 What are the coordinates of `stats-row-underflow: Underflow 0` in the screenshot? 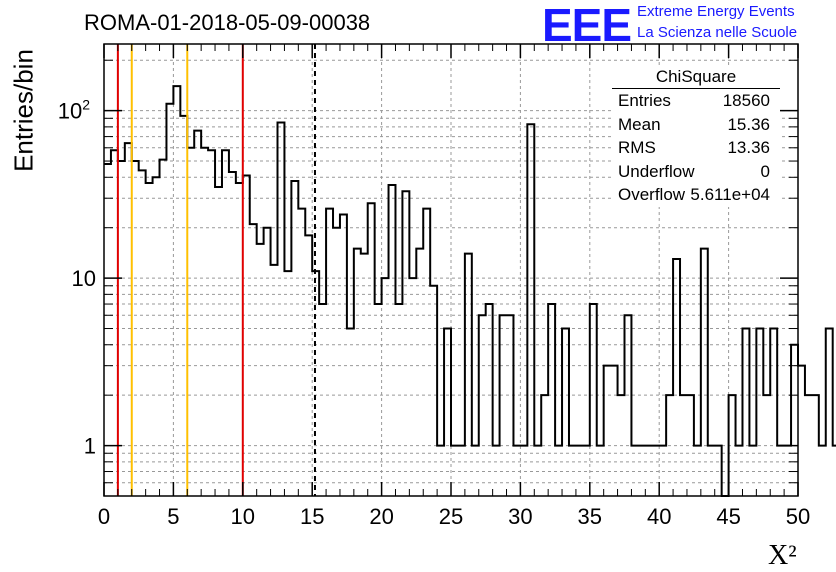 It's located at (696, 172).